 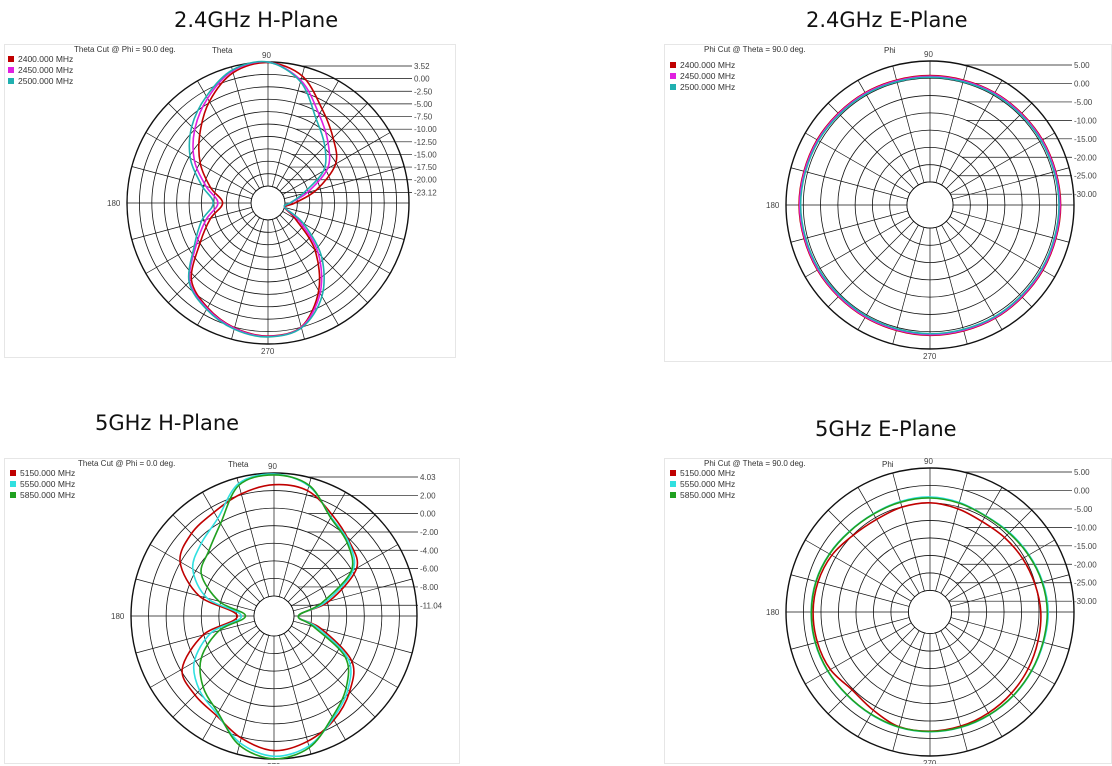 What do you see at coordinates (1085, 601) in the screenshot?
I see `radial-tick-label: -30.00` at bounding box center [1085, 601].